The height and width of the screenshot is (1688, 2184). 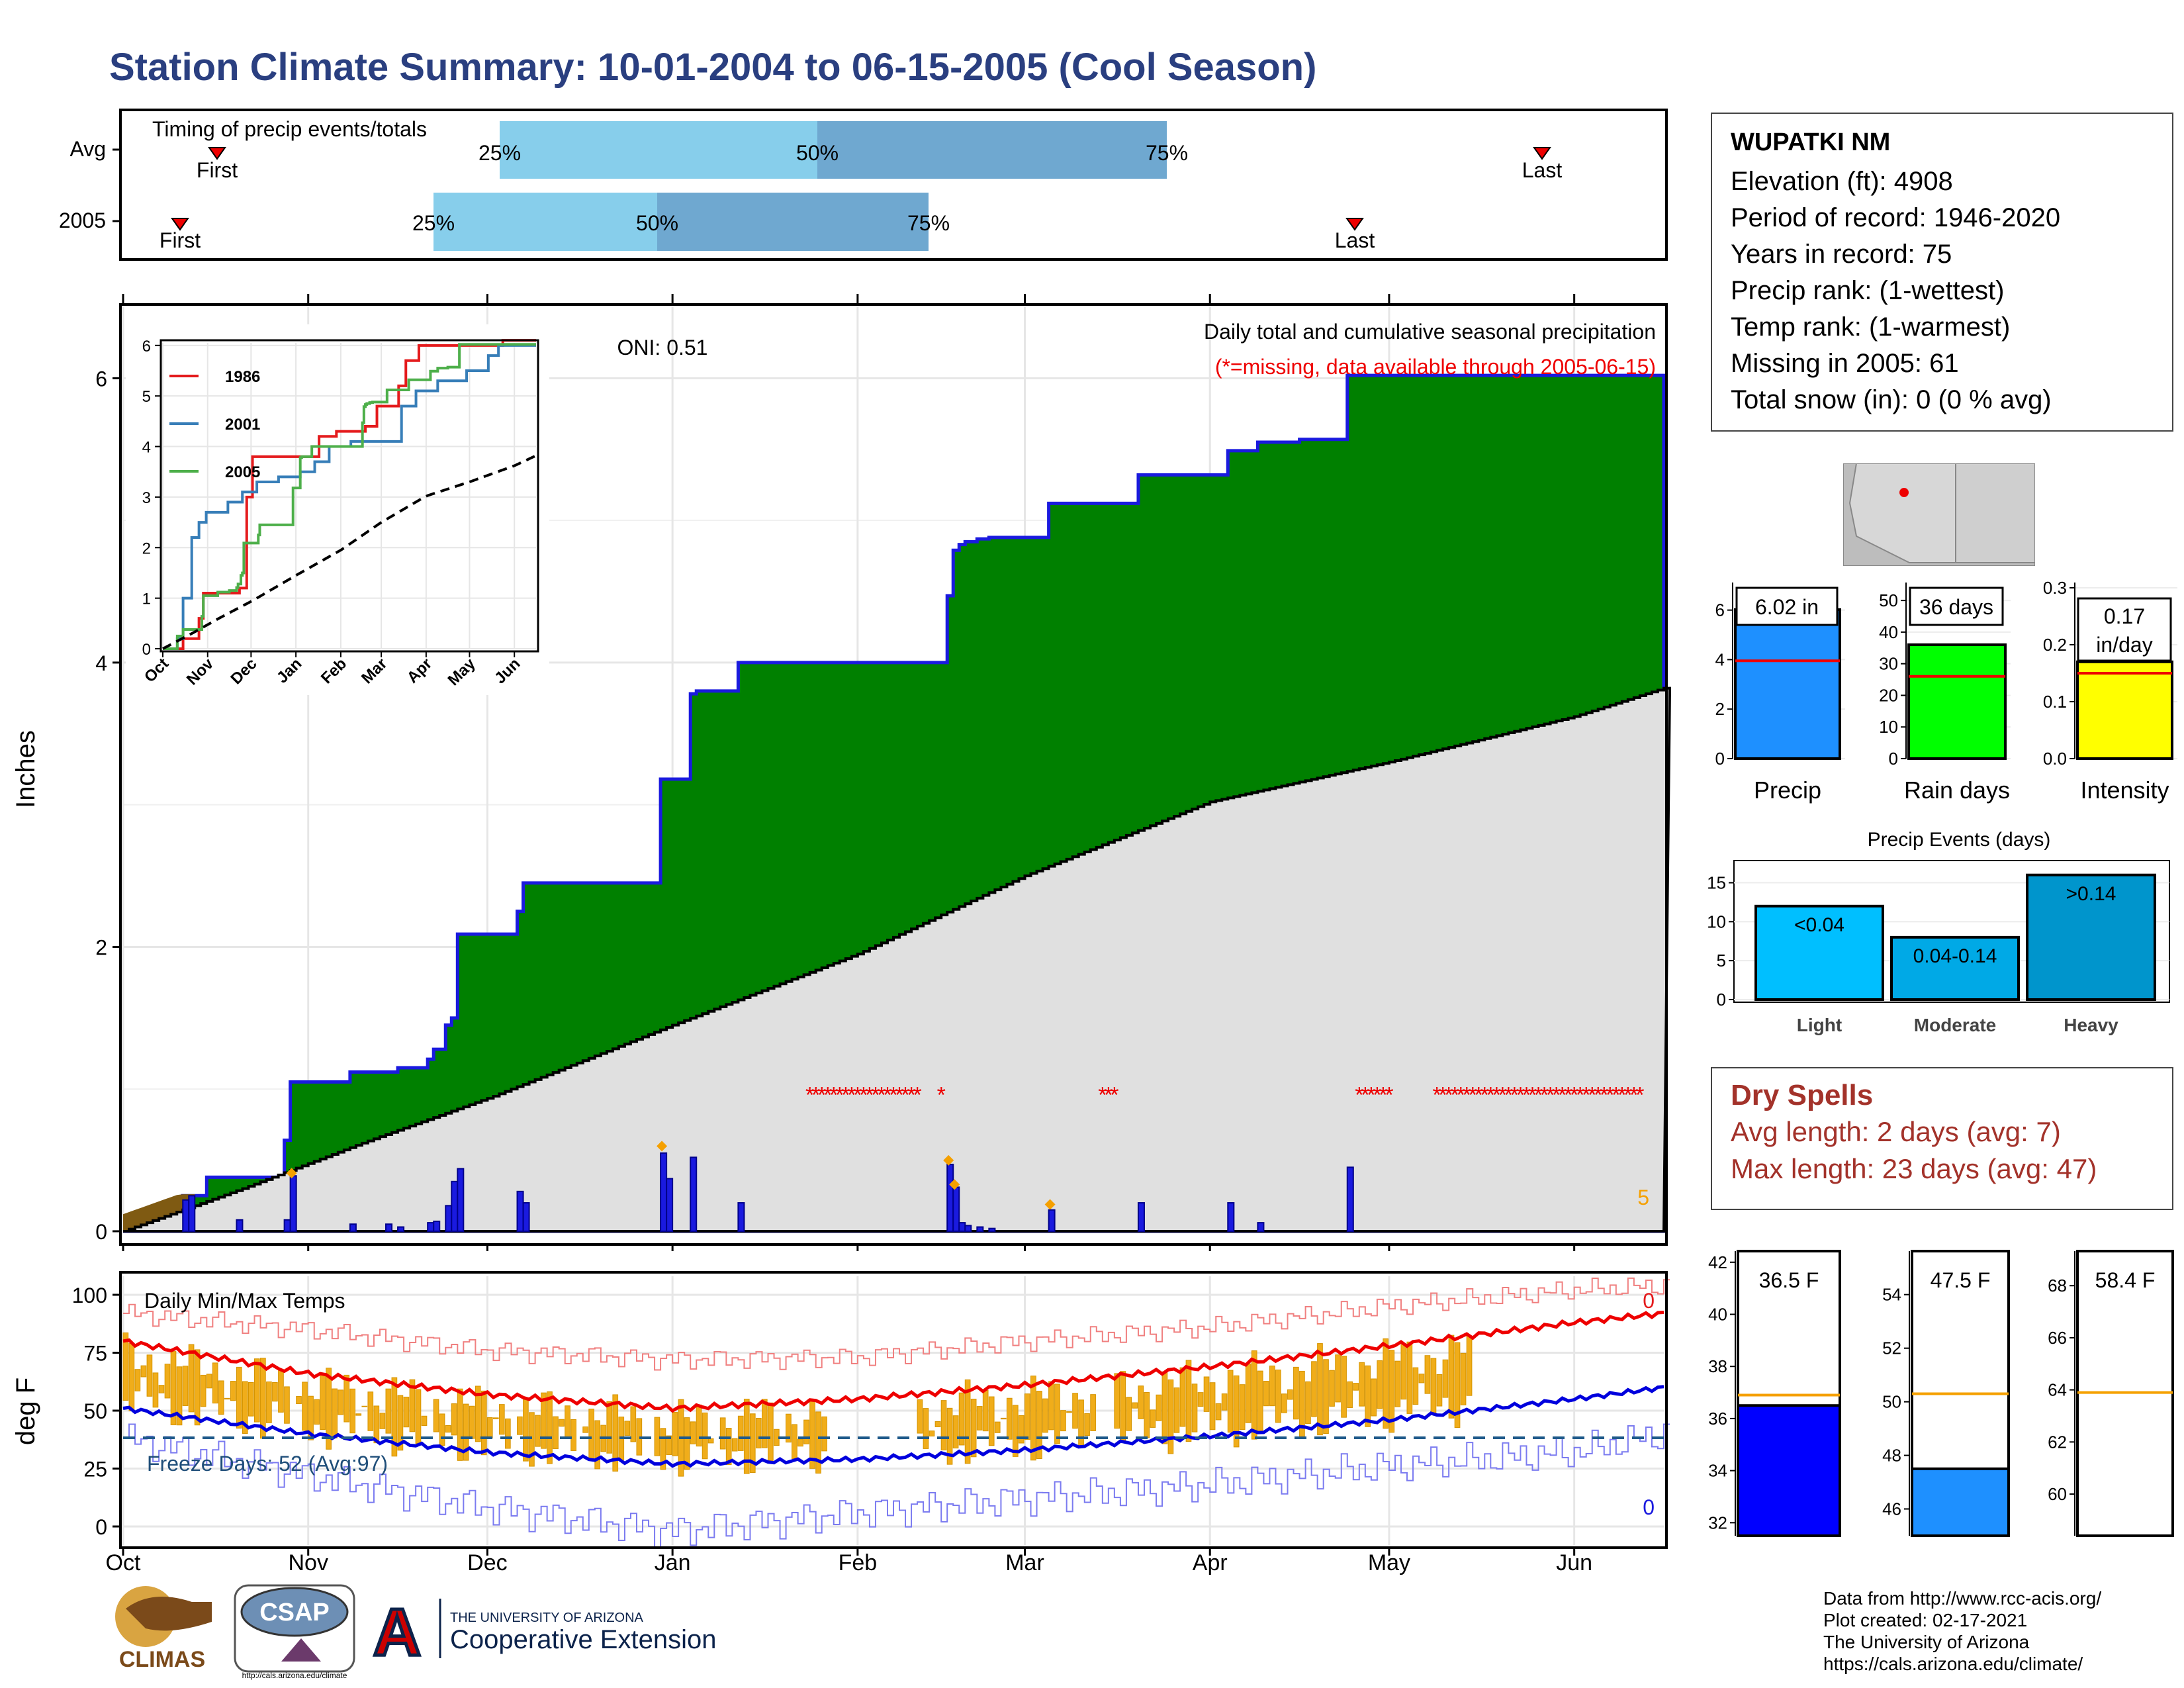 I want to click on side-ytick: 0.2, so click(x=2055, y=645).